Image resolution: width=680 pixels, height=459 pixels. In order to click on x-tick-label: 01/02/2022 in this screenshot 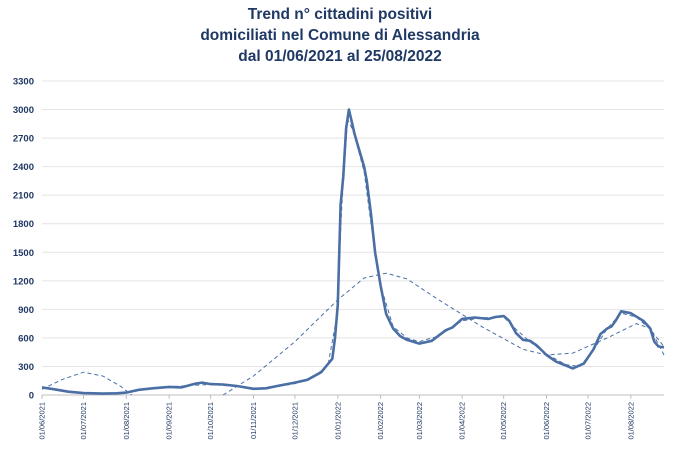, I will do `click(380, 421)`.